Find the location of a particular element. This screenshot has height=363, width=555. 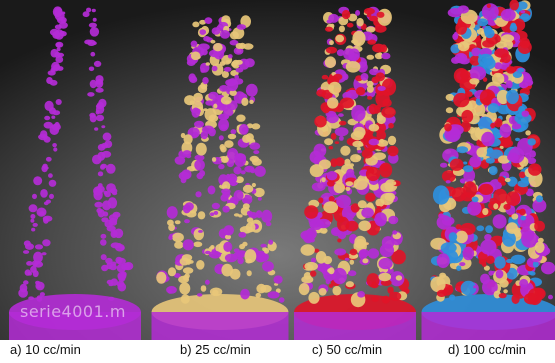

base-pool-side-c is located at coordinates (355, 326).